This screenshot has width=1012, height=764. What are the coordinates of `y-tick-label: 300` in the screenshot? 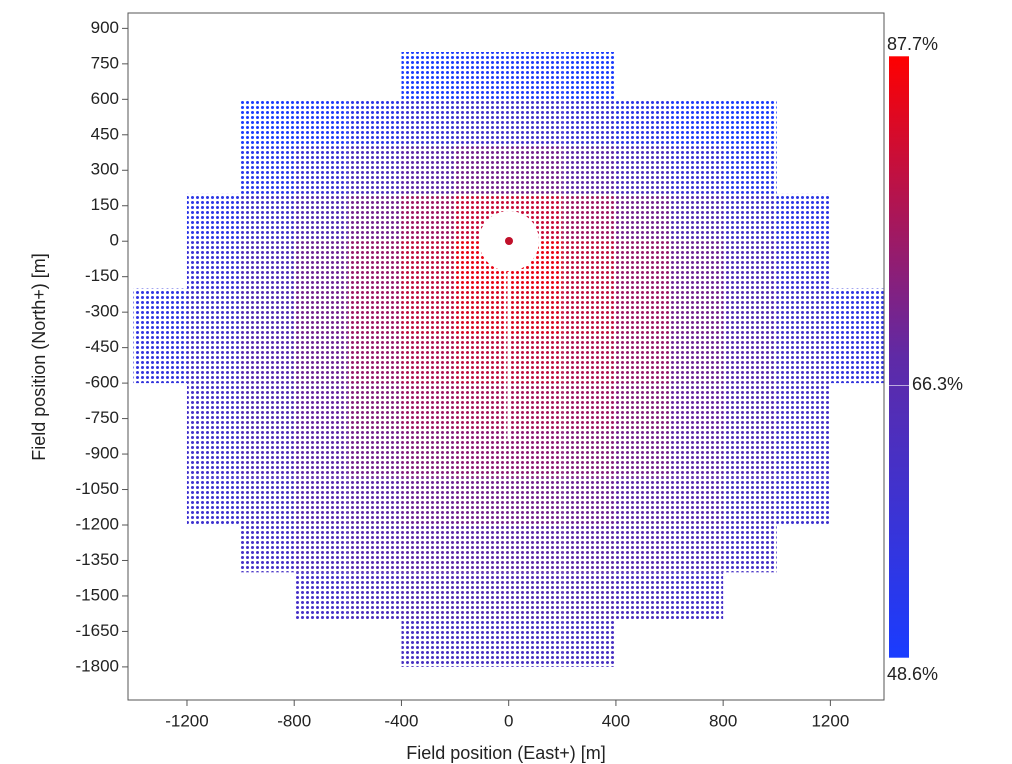 It's located at (105, 169).